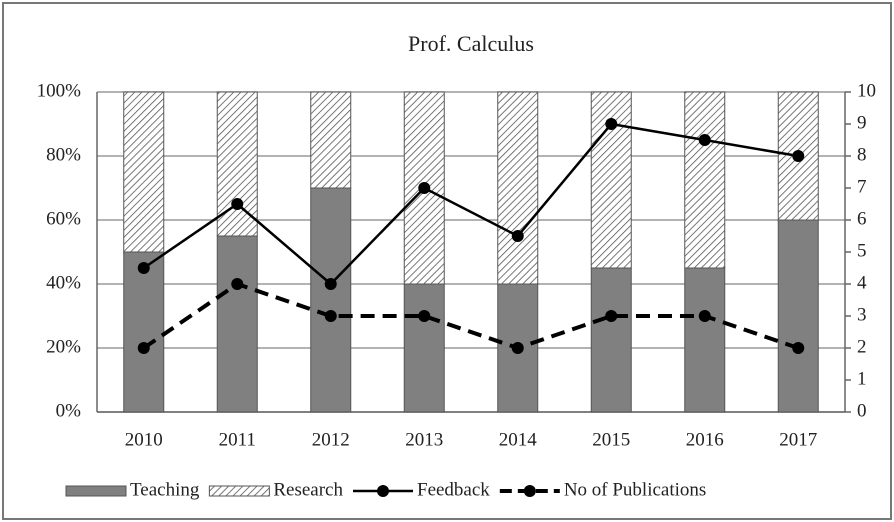 Image resolution: width=894 pixels, height=522 pixels. Describe the element at coordinates (611, 439) in the screenshot. I see `x-tick-label: 2015` at that location.